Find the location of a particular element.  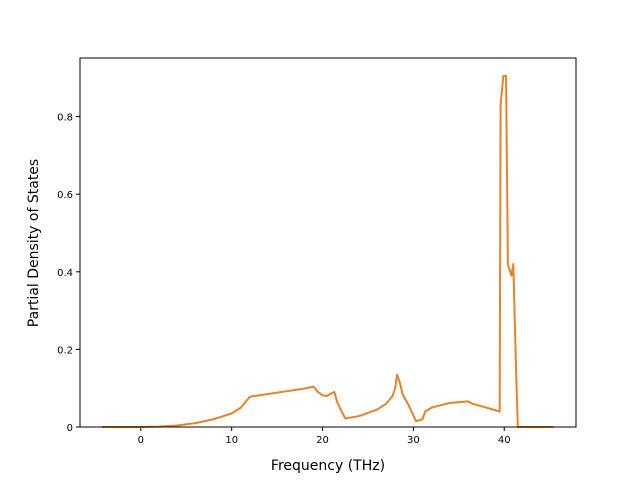

x-axis-label: Frequency (THz) is located at coordinates (328, 466).